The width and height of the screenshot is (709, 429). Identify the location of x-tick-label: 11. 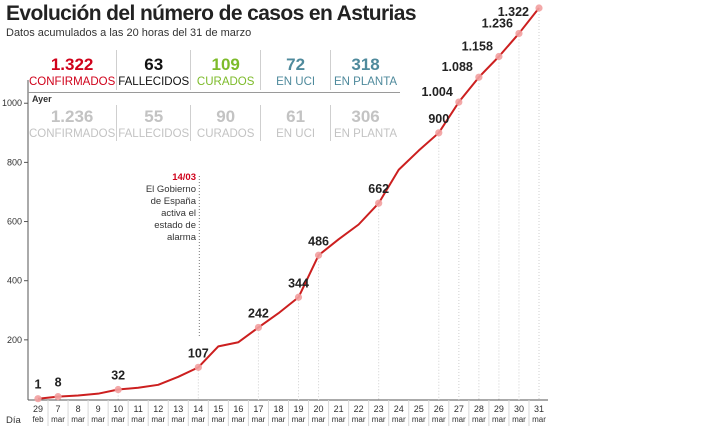
(138, 409).